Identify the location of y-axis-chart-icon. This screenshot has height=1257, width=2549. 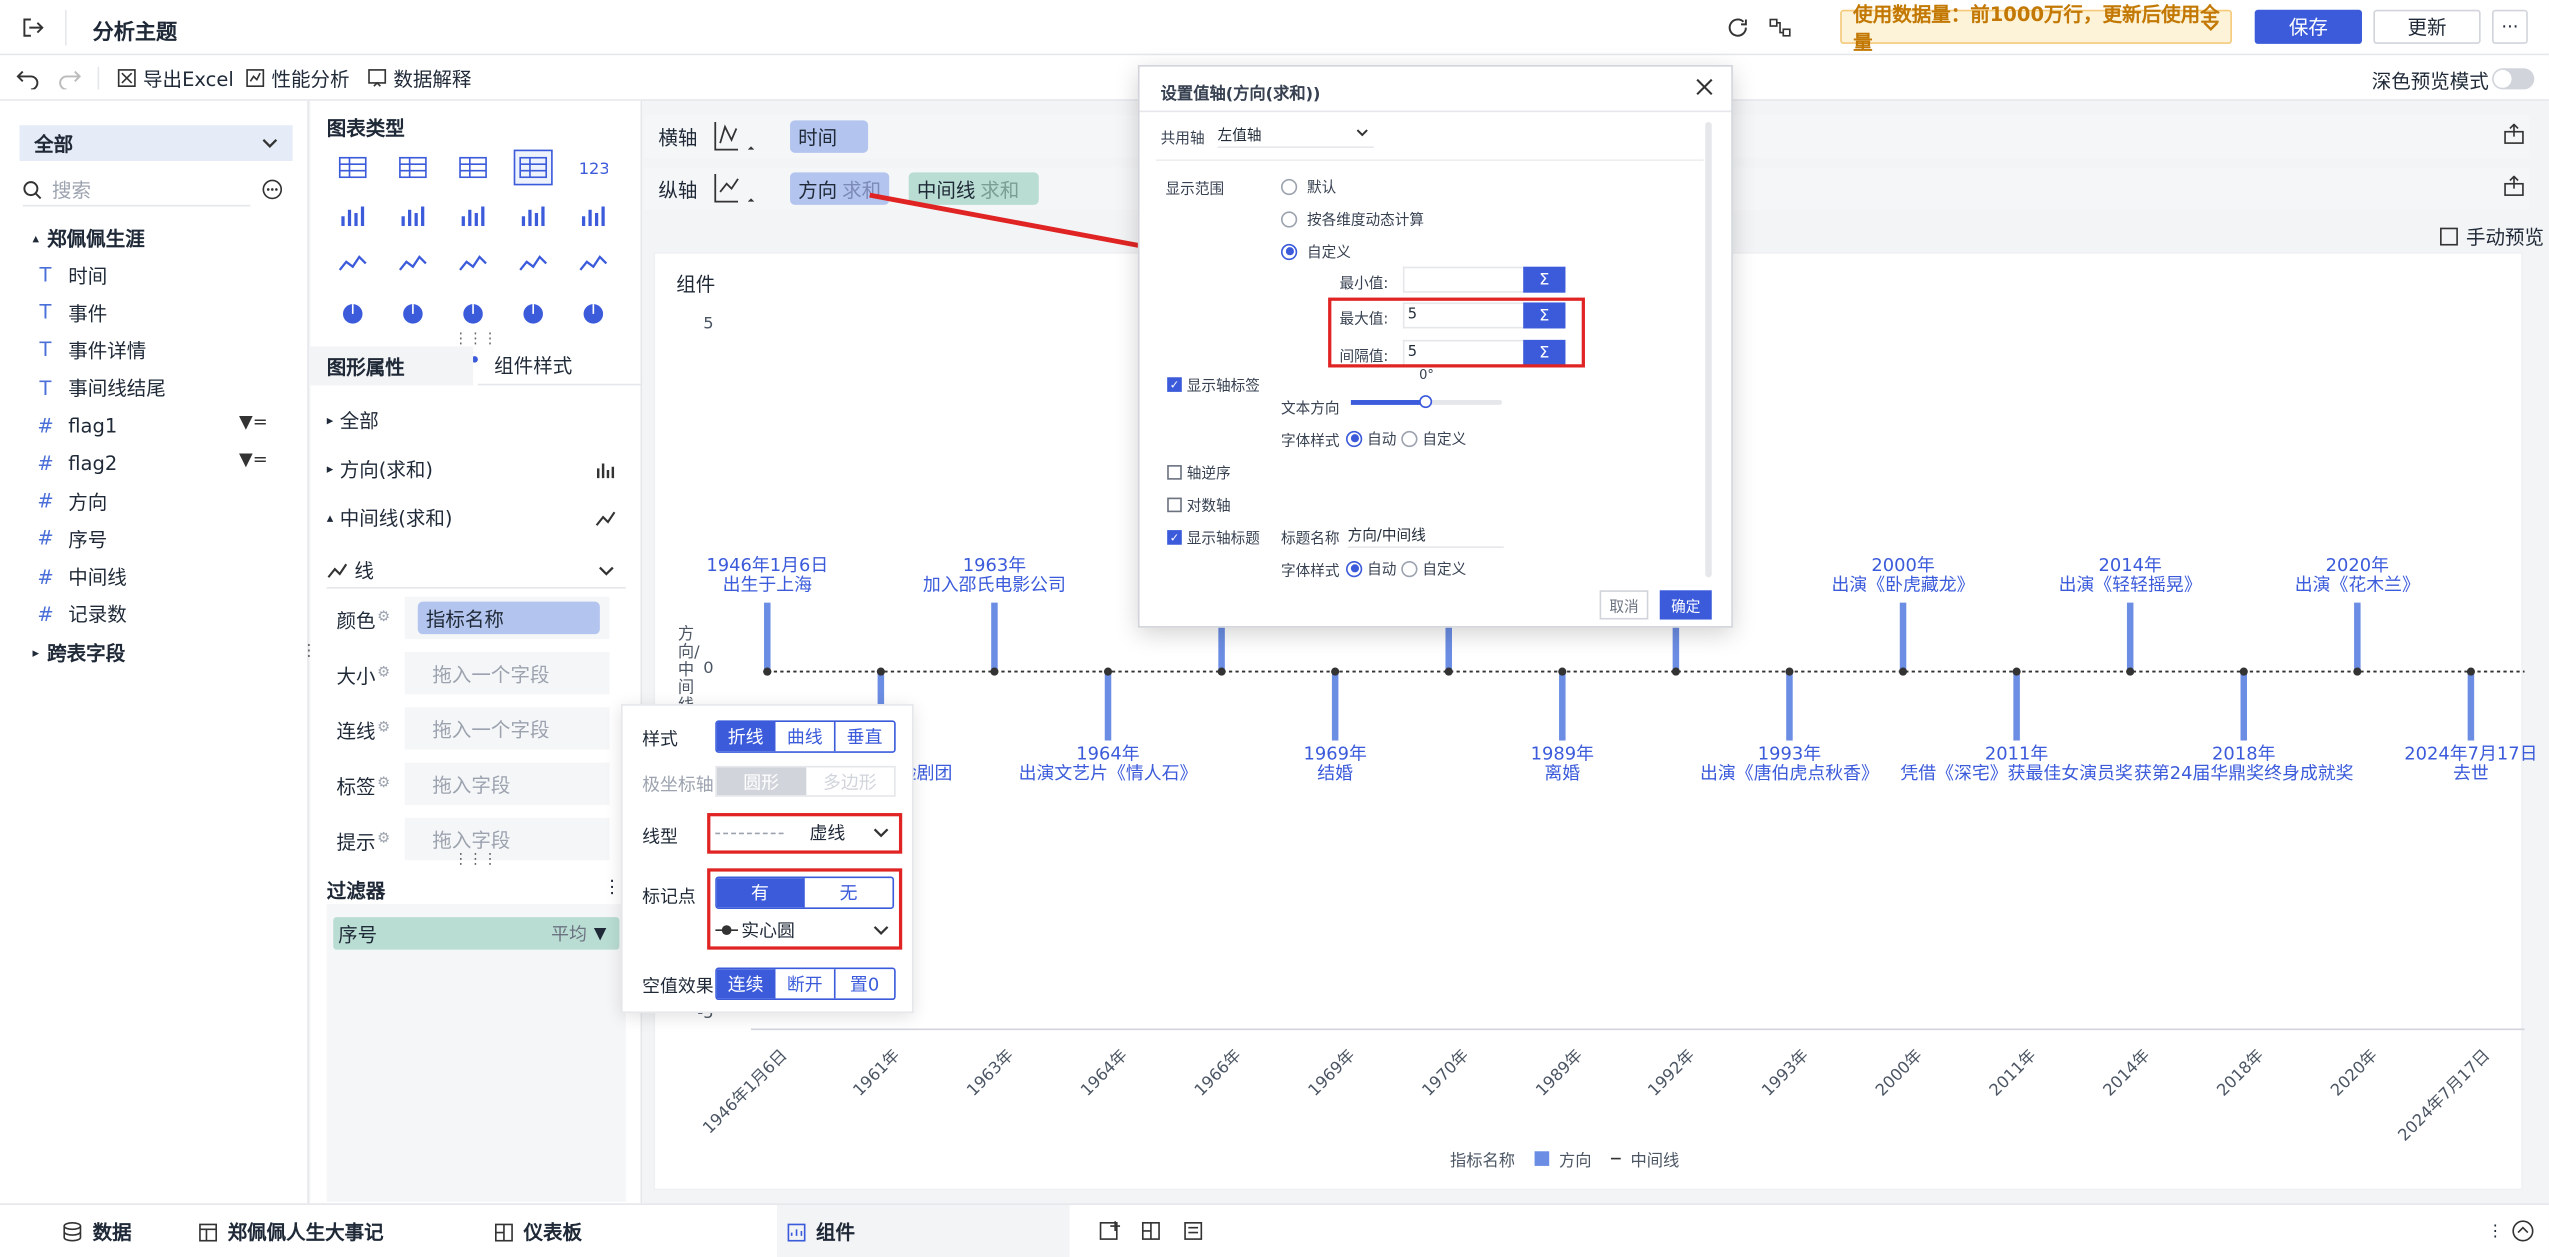
(733, 188).